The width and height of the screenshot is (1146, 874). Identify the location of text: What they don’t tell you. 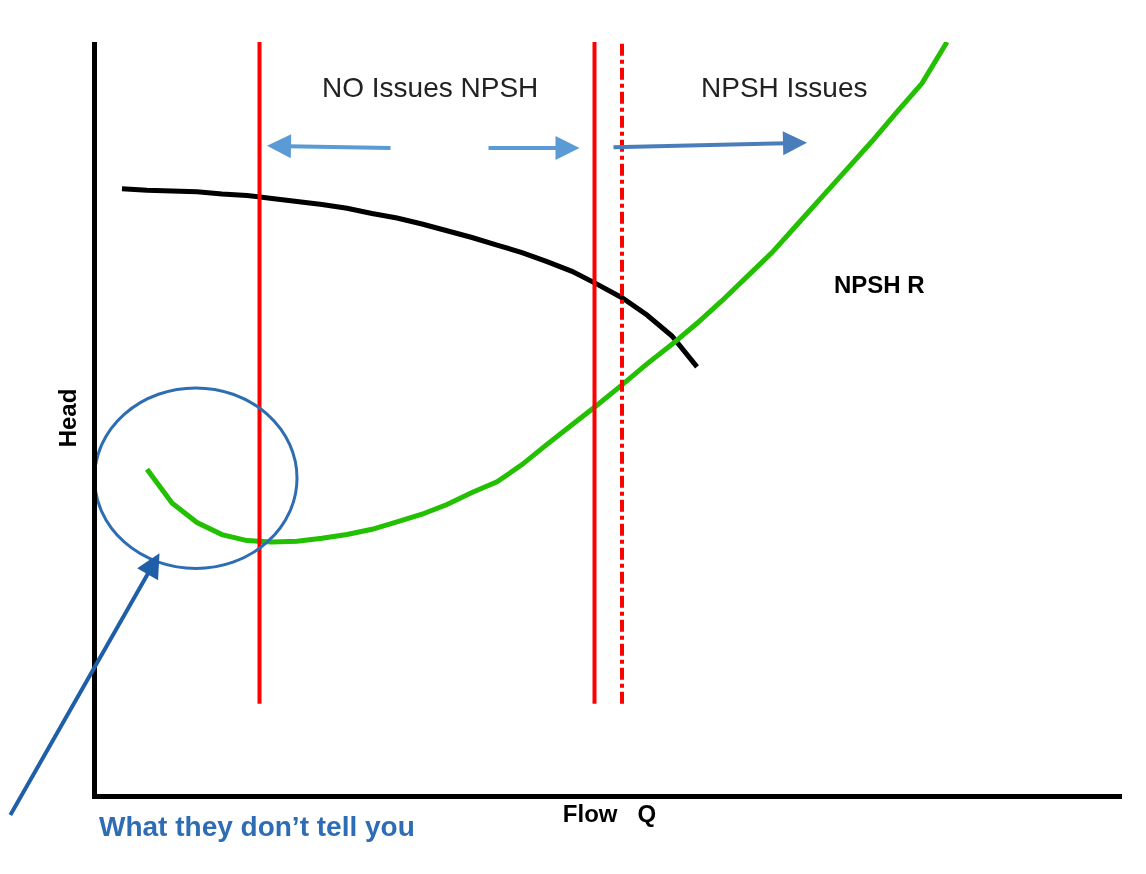
(257, 826).